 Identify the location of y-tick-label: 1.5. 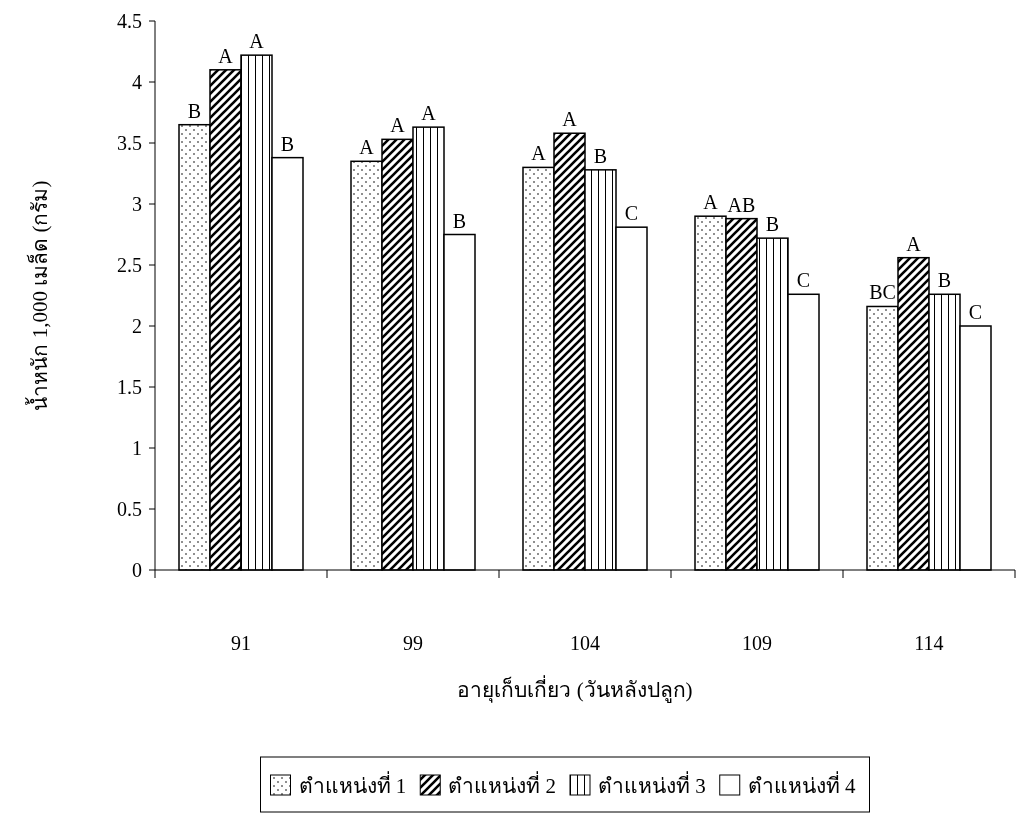
(129, 387).